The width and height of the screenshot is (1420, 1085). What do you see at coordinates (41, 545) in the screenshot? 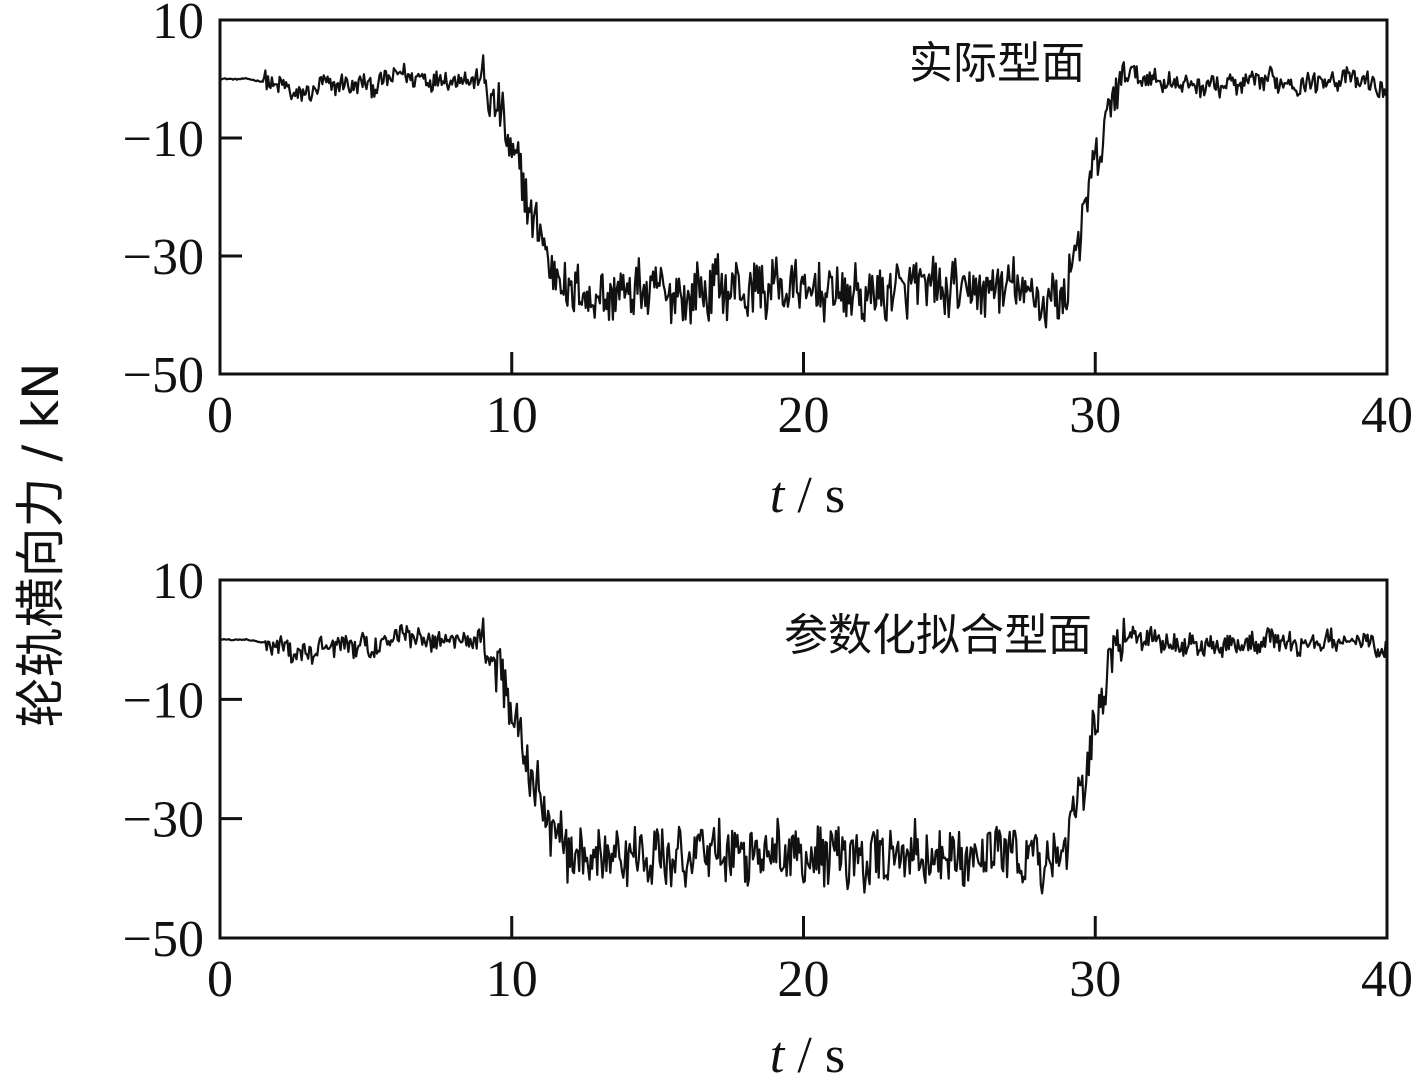
I see `y-axis-label: 轮轨横向力 / kN` at bounding box center [41, 545].